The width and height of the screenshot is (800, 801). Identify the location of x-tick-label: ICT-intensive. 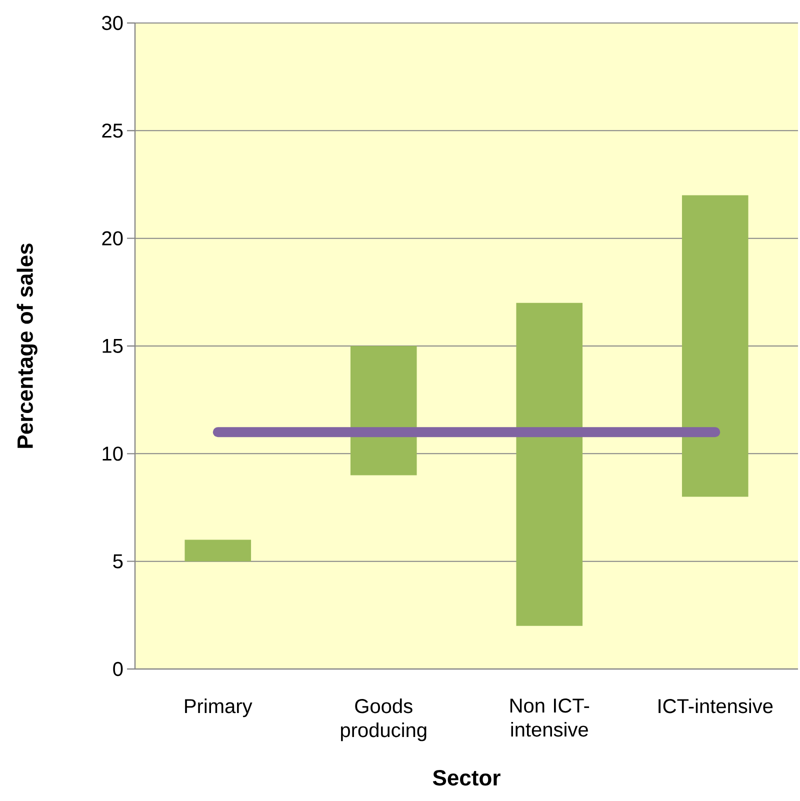
(715, 706).